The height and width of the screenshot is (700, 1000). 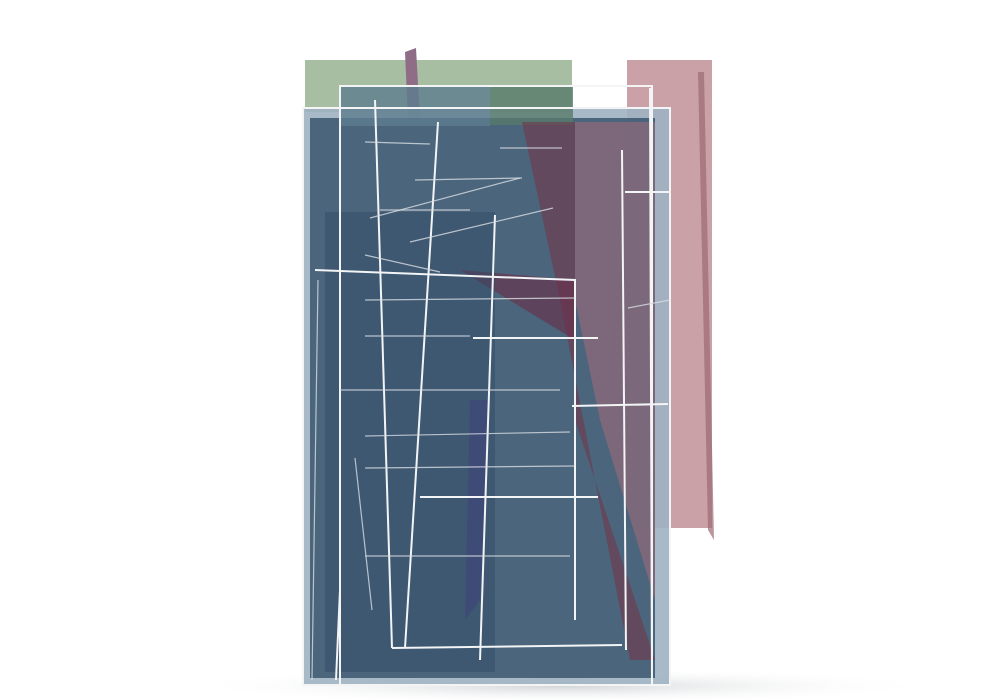 I want to click on inner-panel, so click(x=410, y=442).